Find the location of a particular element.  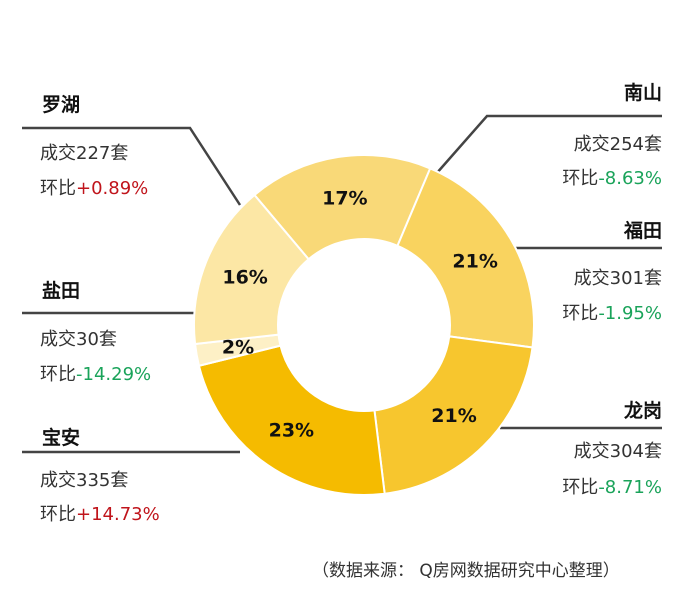

deal-count-longgang: 成交304套 is located at coordinates (617, 451).